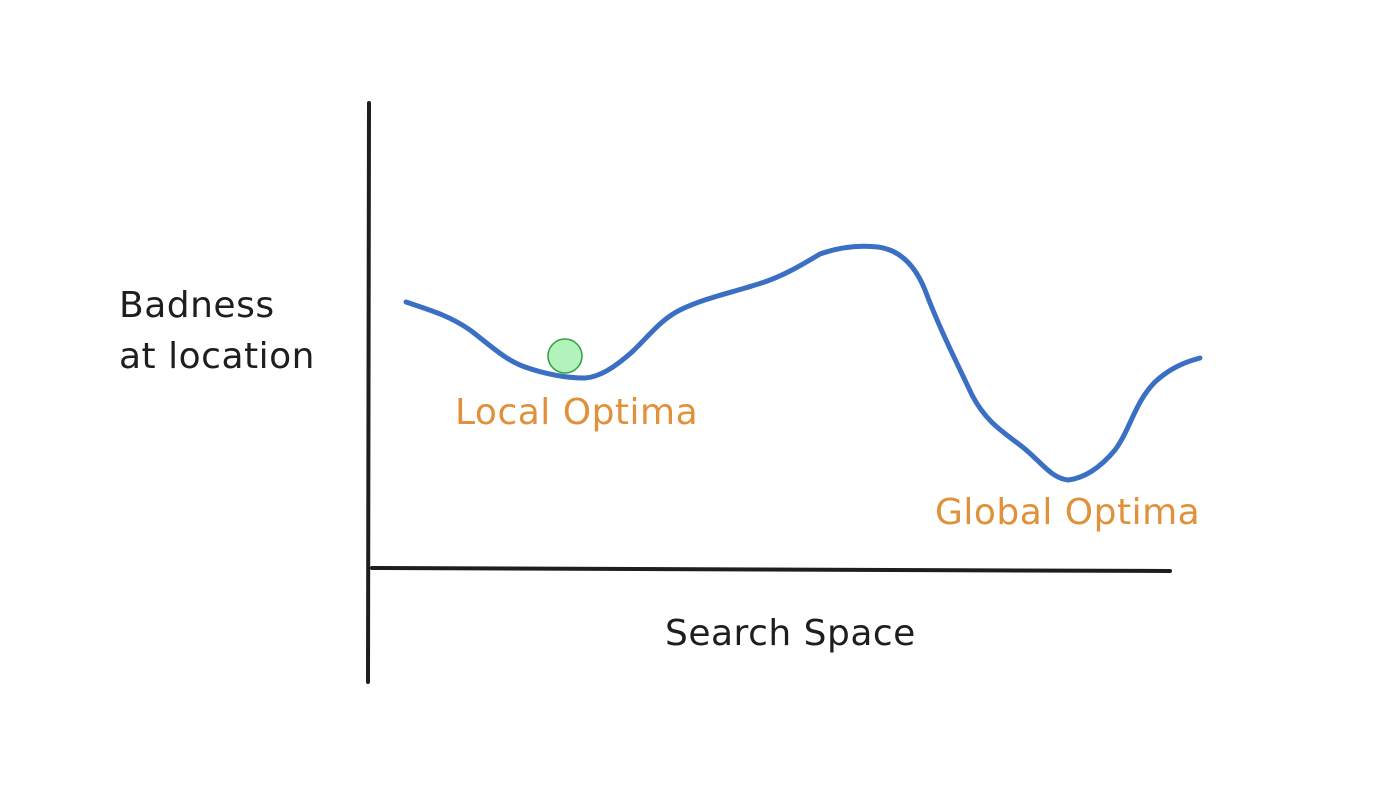 This screenshot has width=1382, height=788. Describe the element at coordinates (369, 392) in the screenshot. I see `y-axis-line` at that location.